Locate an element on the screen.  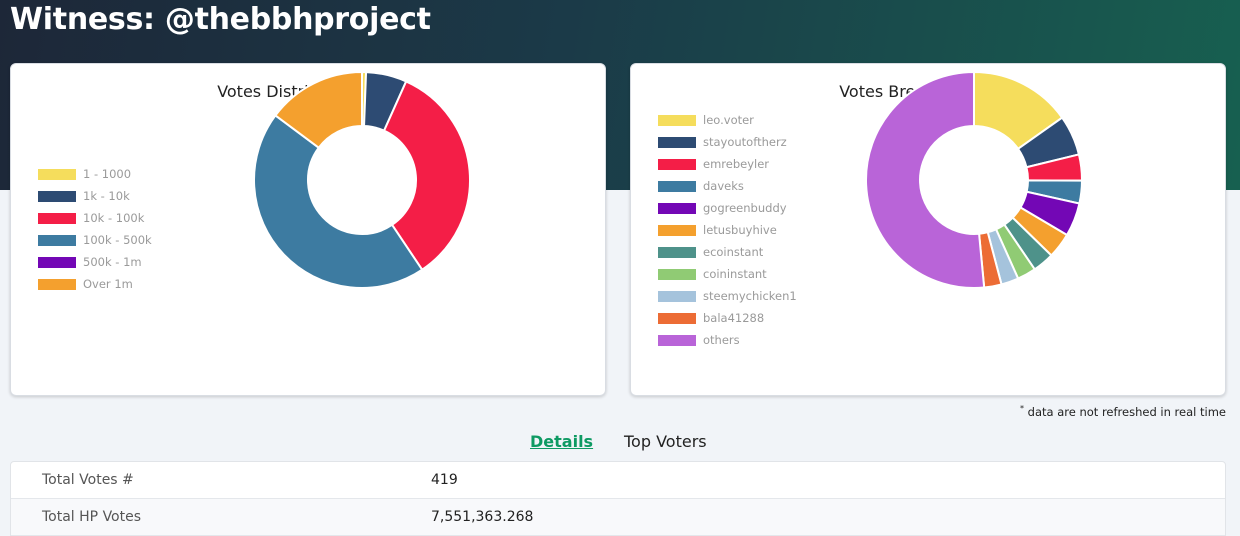
legend-label: leo.voter is located at coordinates (728, 120).